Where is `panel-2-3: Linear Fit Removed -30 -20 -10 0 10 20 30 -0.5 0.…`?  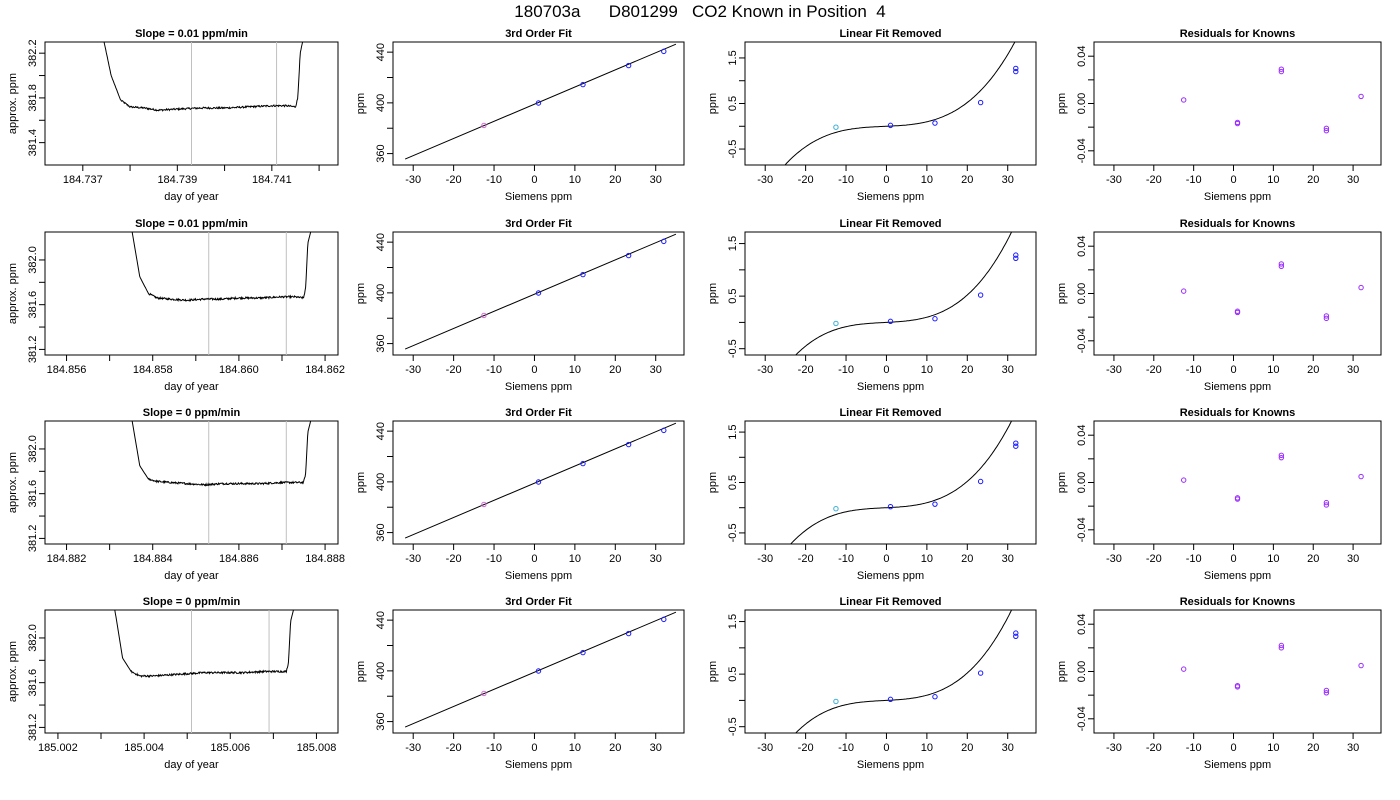
panel-2-3: Linear Fit Removed -30 -20 -10 0 10 20 30 -0.5 0.… is located at coordinates (872, 305).